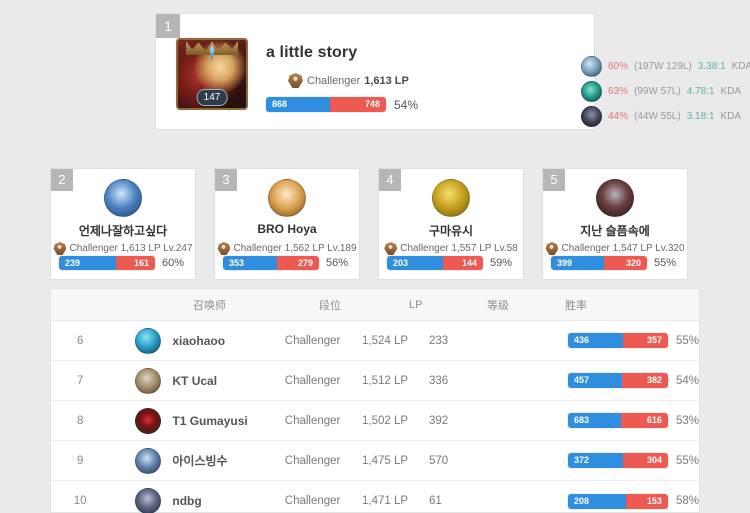 This screenshot has width=750, height=513. What do you see at coordinates (385, 460) in the screenshot?
I see `row-lp: 1,475 LP` at bounding box center [385, 460].